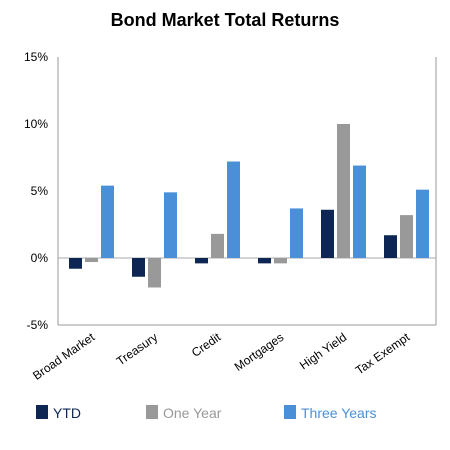  I want to click on legend-swatch-ytd, so click(42, 412).